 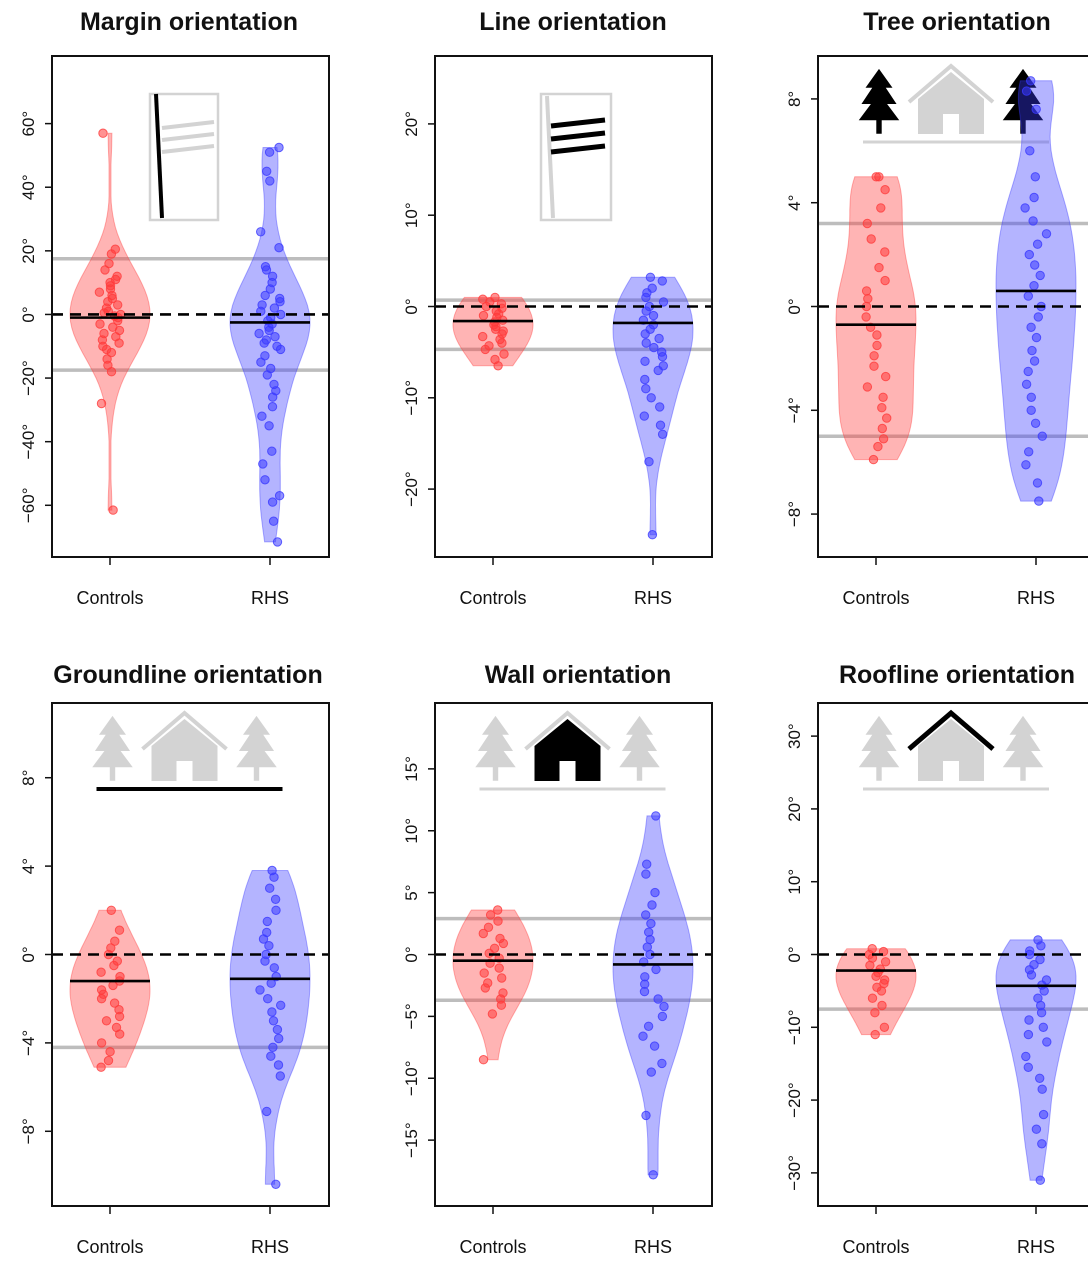 What do you see at coordinates (876, 992) in the screenshot?
I see `series-controls` at bounding box center [876, 992].